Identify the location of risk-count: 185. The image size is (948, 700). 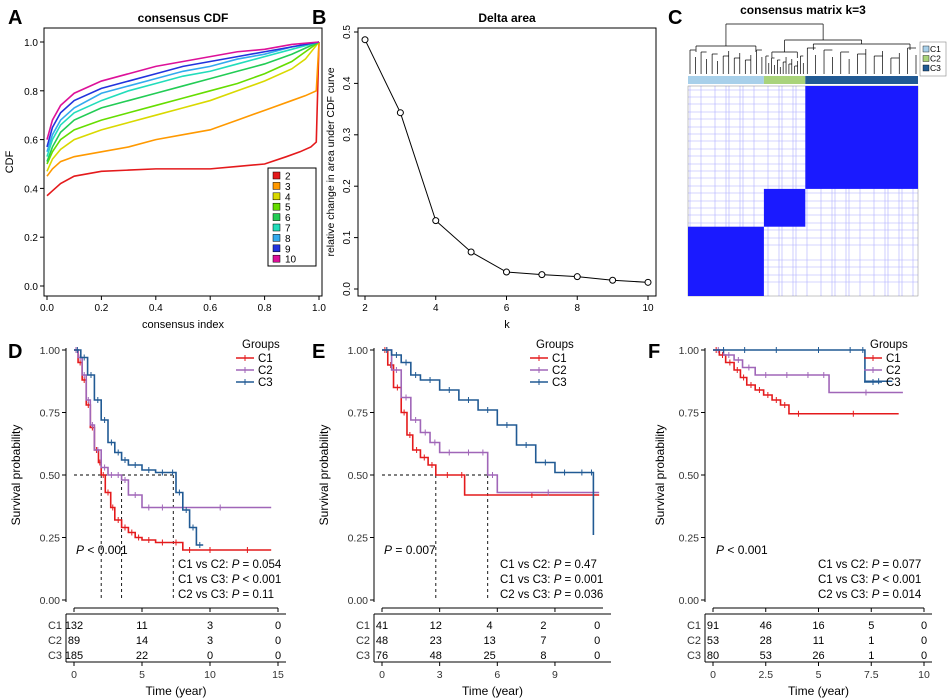
(74, 656).